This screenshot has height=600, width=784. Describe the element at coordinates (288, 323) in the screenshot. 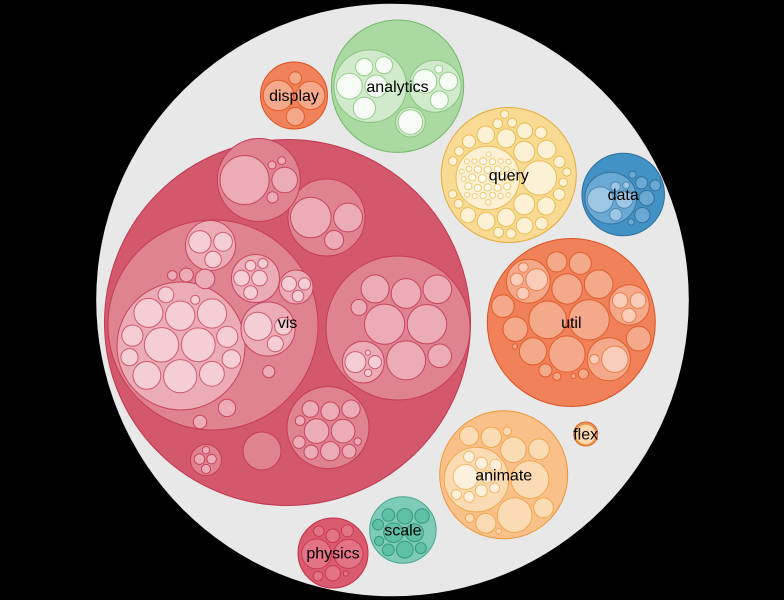

I see `svg-text: vis` at that location.